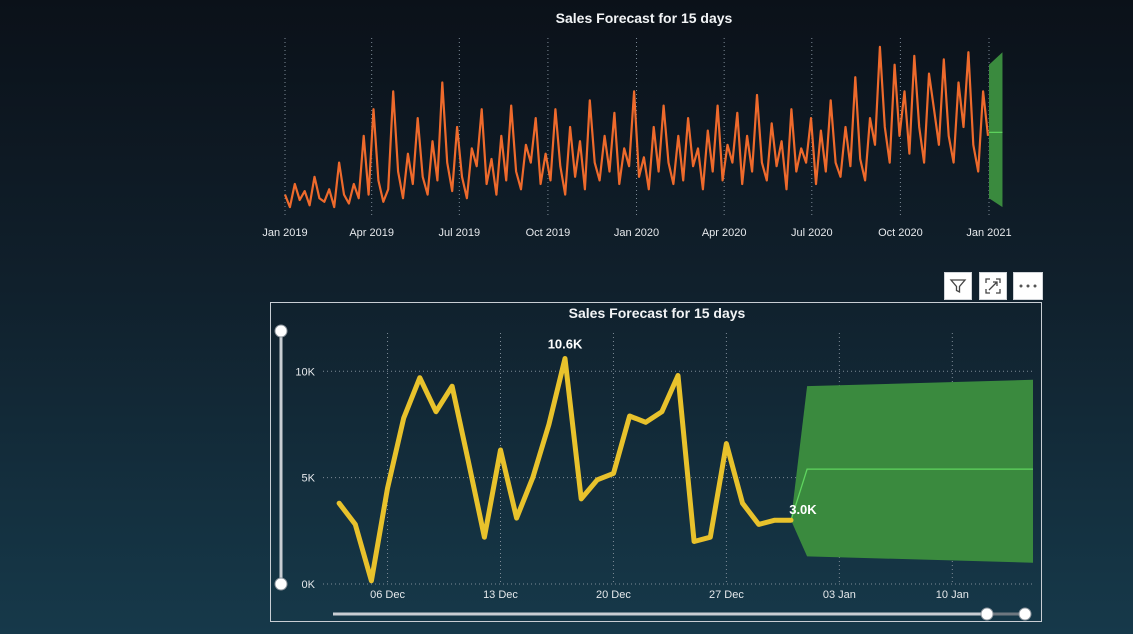  What do you see at coordinates (548, 233) in the screenshot?
I see `x-tick-label: Oct 2019` at bounding box center [548, 233].